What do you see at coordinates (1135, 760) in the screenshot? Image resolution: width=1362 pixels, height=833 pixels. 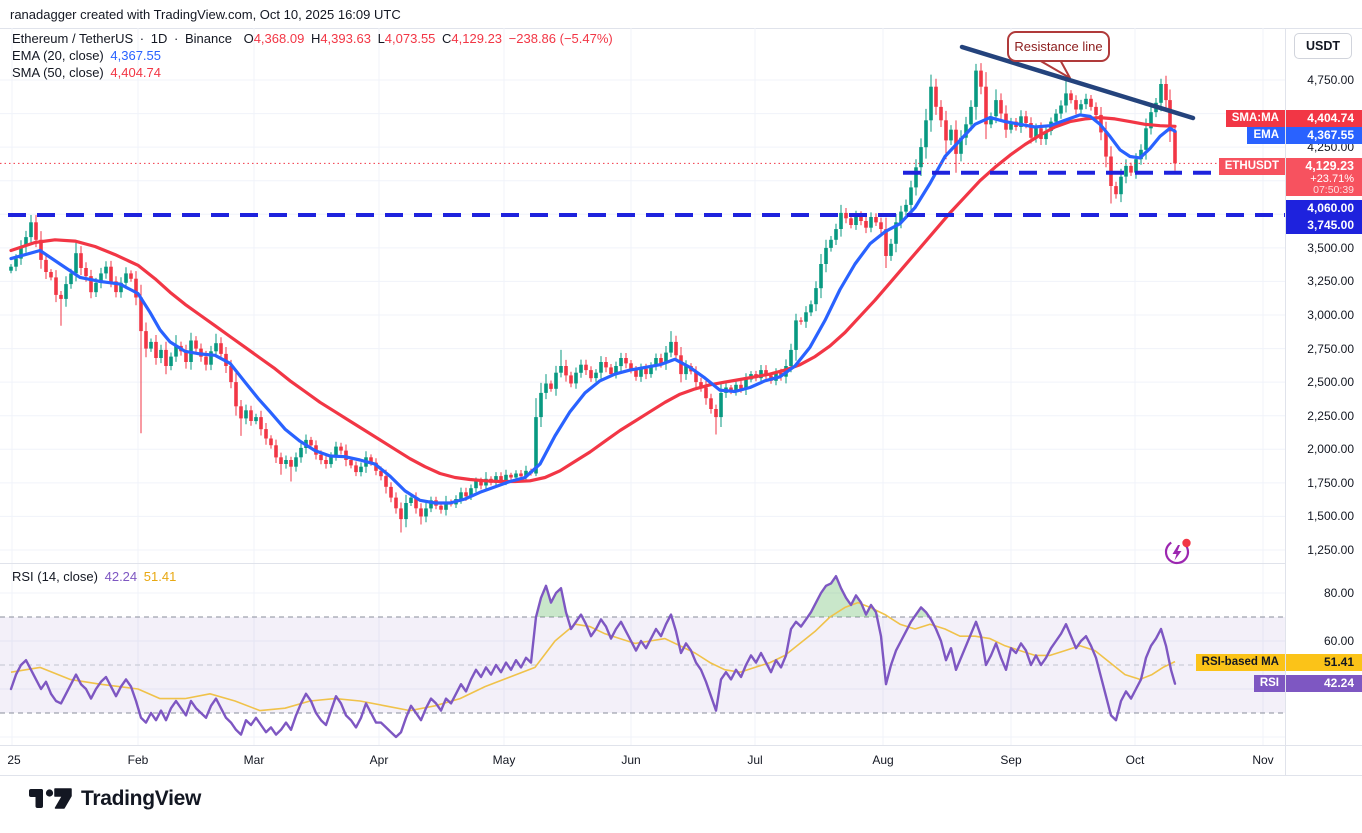 I see `time-axis-label: Oct` at bounding box center [1135, 760].